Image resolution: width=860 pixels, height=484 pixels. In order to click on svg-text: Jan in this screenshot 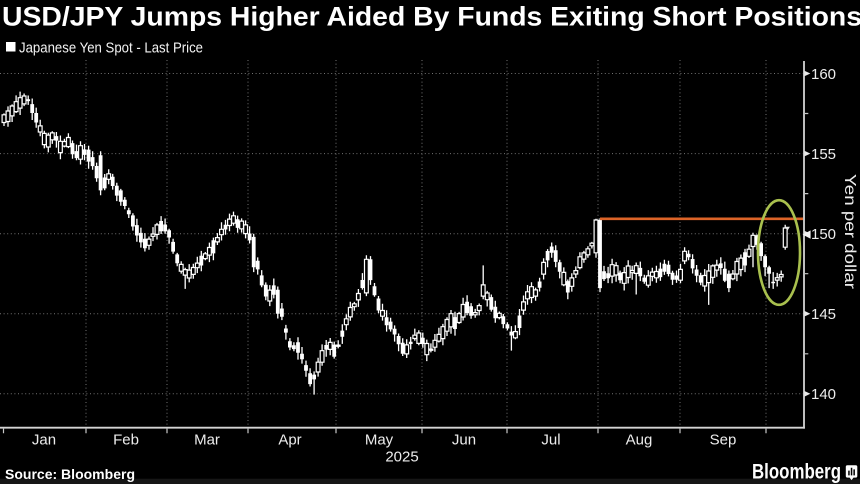, I will do `click(44, 440)`.